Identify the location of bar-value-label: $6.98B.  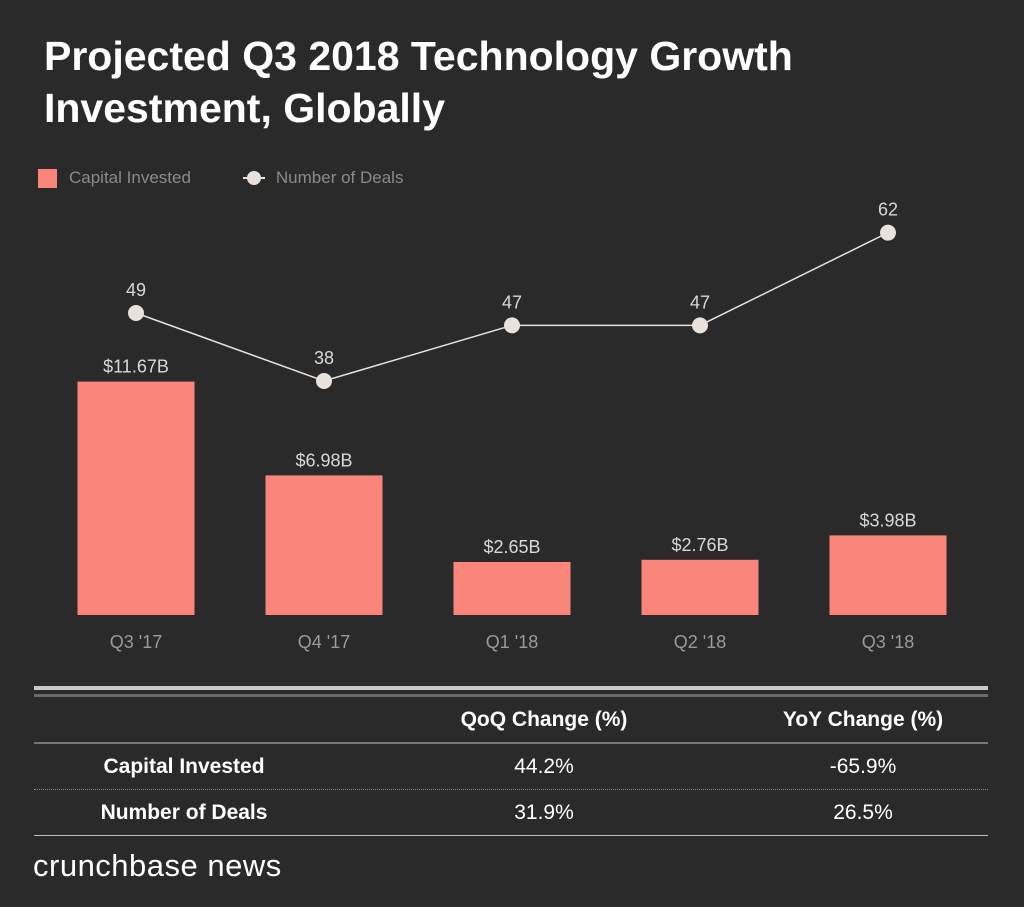
(323, 460).